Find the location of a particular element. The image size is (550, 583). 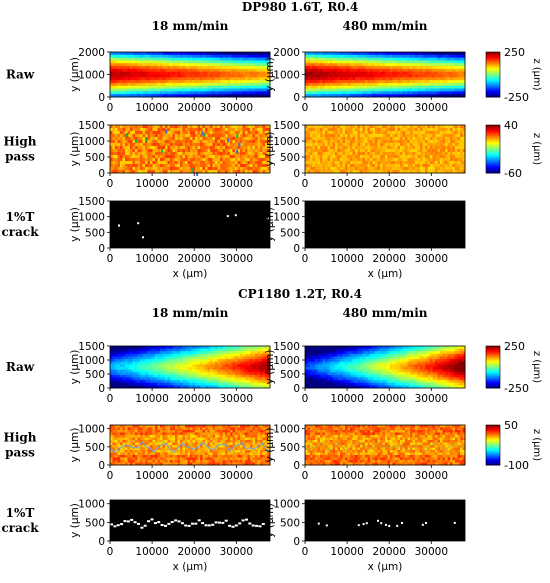

y-tick-label: 2000 is located at coordinates (286, 53).